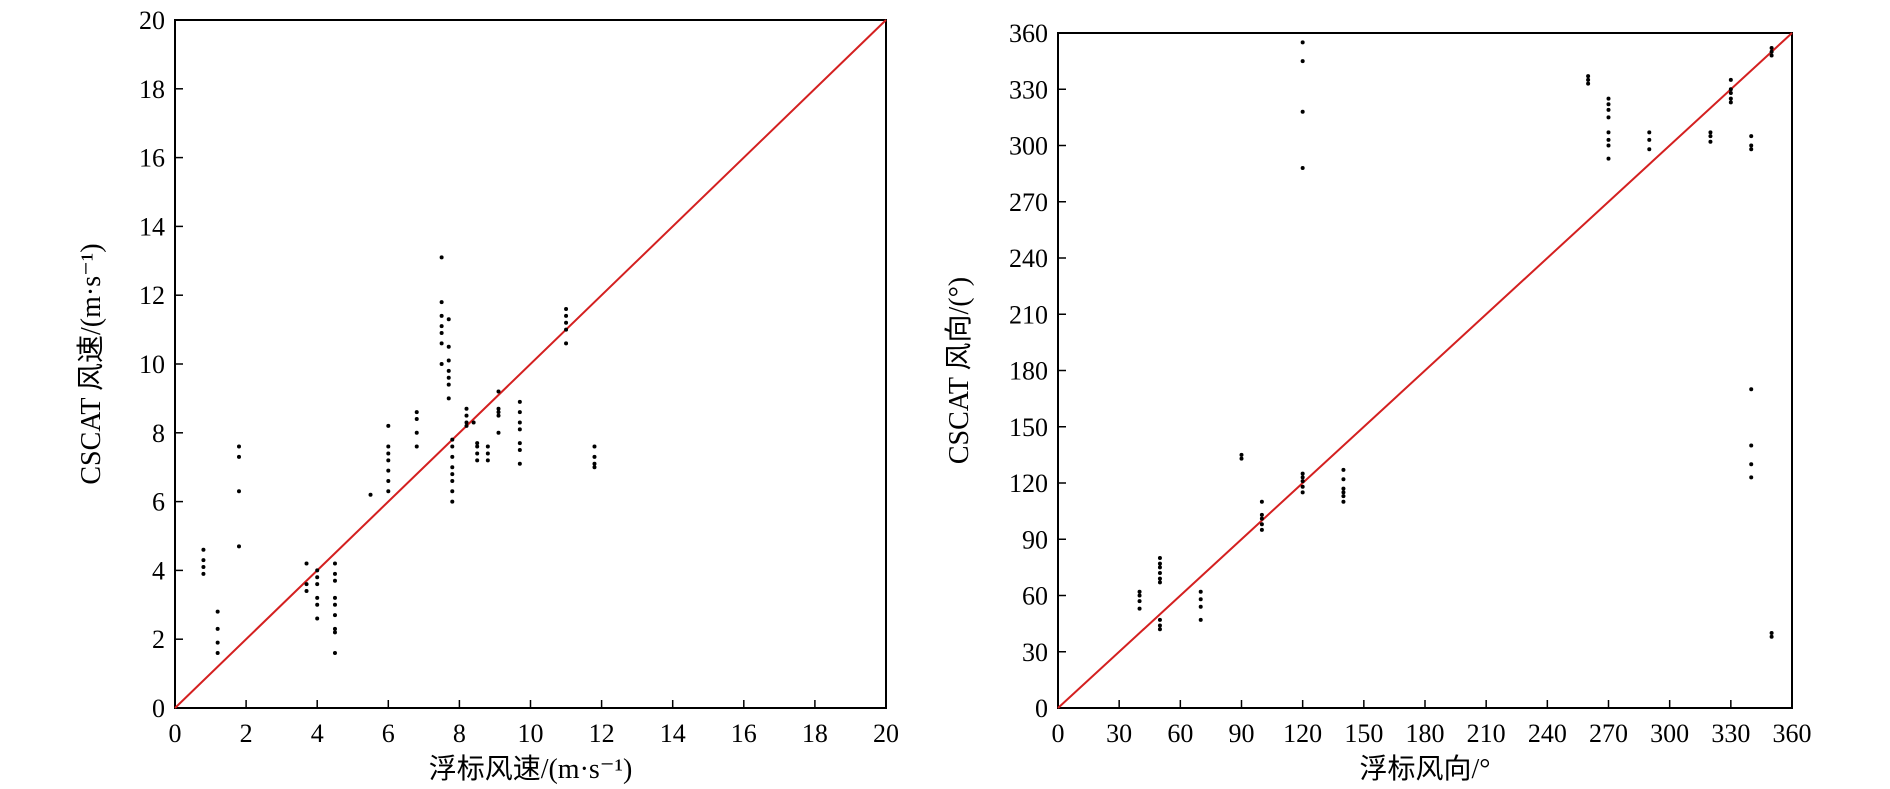  I want to click on wind-speed-y-tick-label-9: 18, so click(152, 89).